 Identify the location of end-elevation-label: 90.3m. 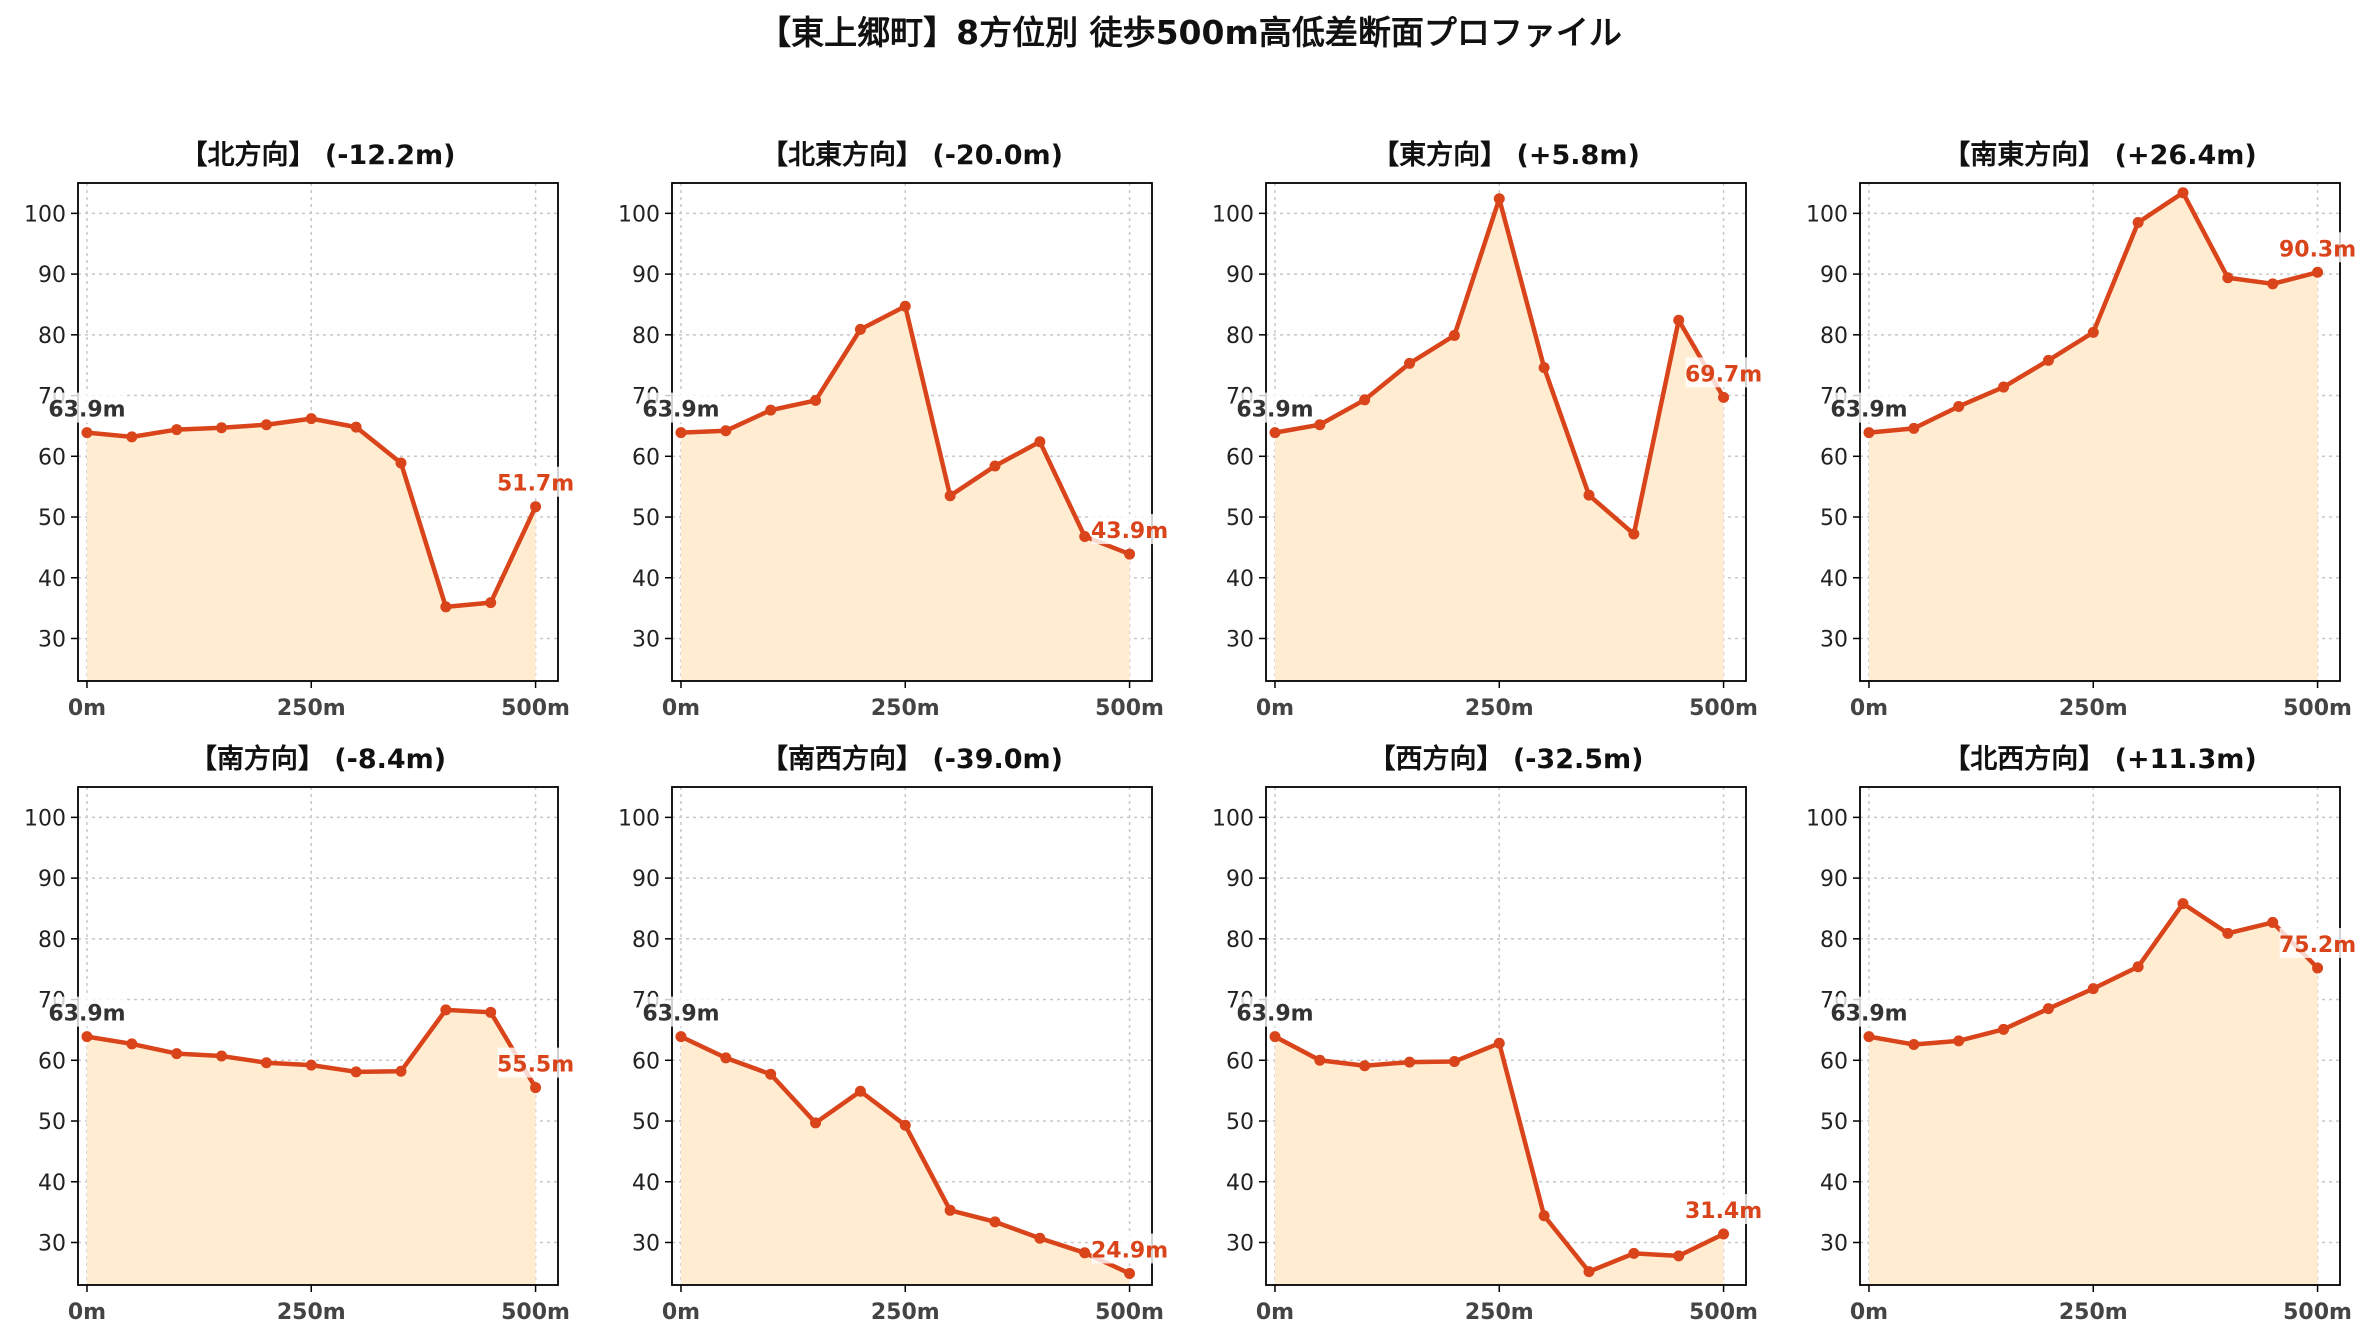
(2317, 249).